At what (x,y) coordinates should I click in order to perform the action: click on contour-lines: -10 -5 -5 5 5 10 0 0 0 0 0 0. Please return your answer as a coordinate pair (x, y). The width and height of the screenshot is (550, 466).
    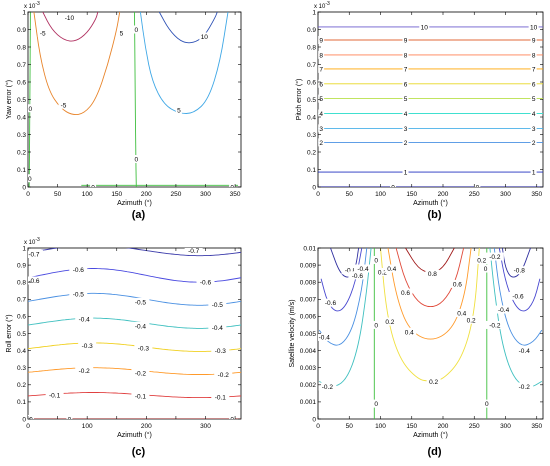
    Looking at the image, I should click on (133, 99).